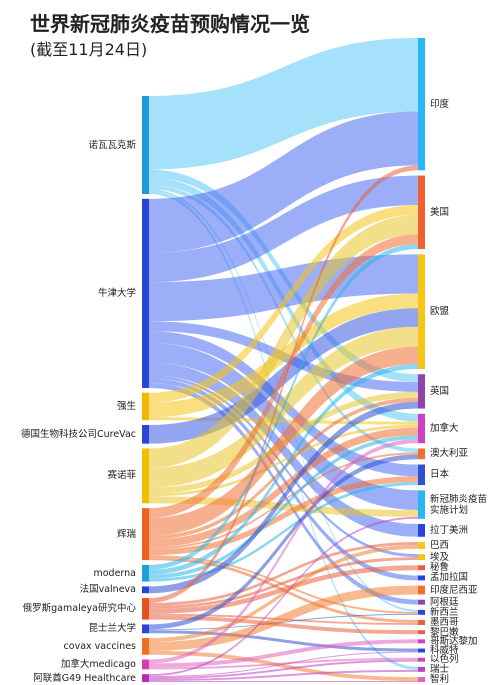 The width and height of the screenshot is (502, 685). I want to click on target-label: 智利, so click(440, 679).